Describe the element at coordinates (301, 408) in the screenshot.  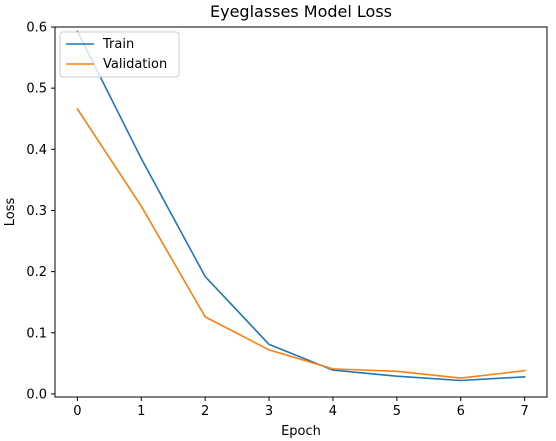
I see `x-axis: 0 1 2 3 4 5 6 7` at that location.